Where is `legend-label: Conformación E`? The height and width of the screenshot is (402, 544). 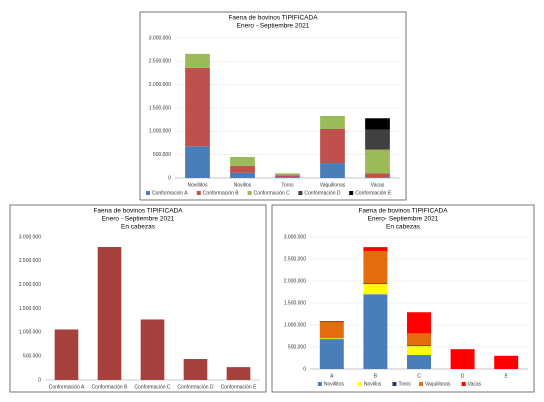 legend-label: Conformación E is located at coordinates (373, 193).